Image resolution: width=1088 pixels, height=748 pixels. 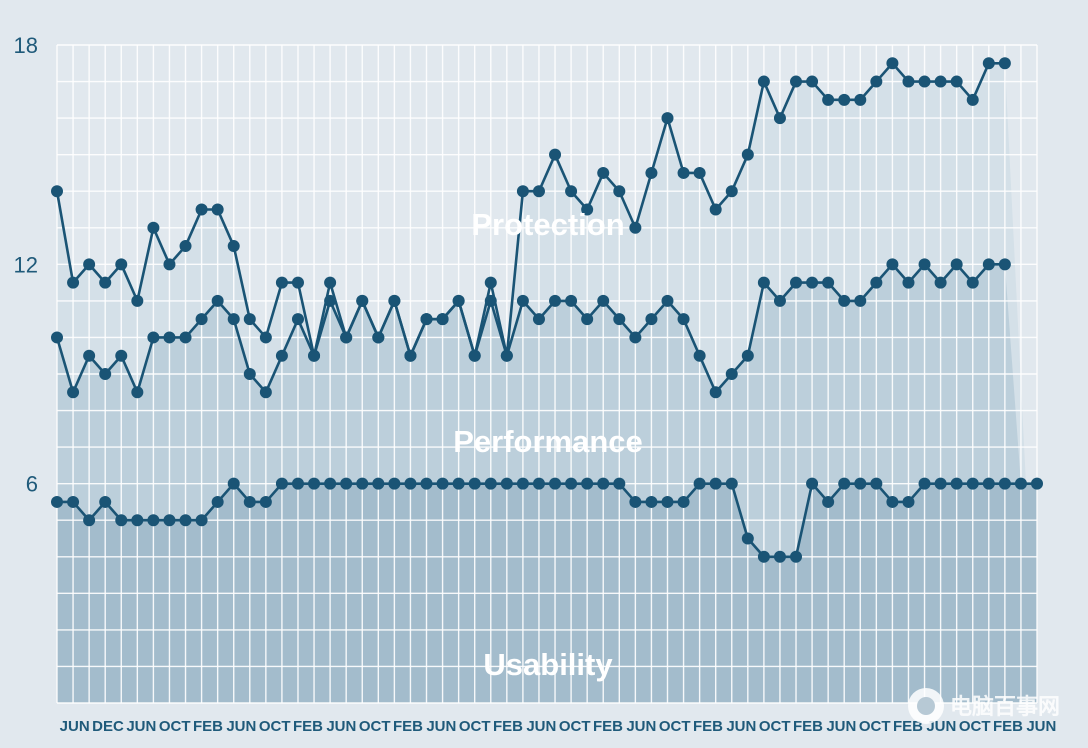 I want to click on usability-label: Usability, so click(x=548, y=664).